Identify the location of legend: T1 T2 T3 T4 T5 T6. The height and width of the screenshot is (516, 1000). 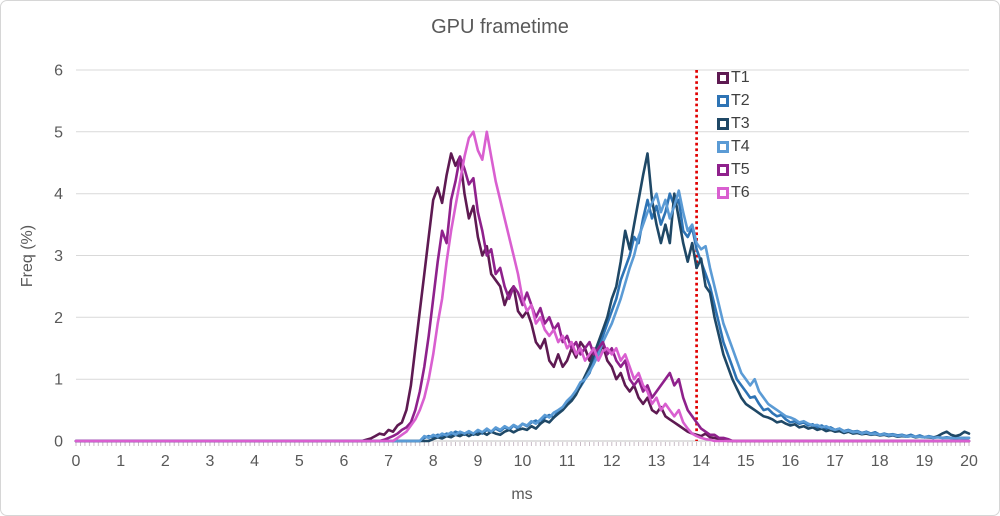
(733, 135).